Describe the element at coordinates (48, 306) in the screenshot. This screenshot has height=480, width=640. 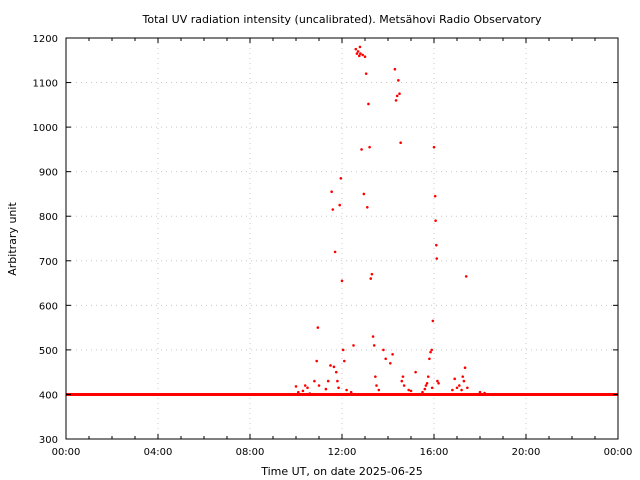
I see `y-tick-label: 600` at that location.